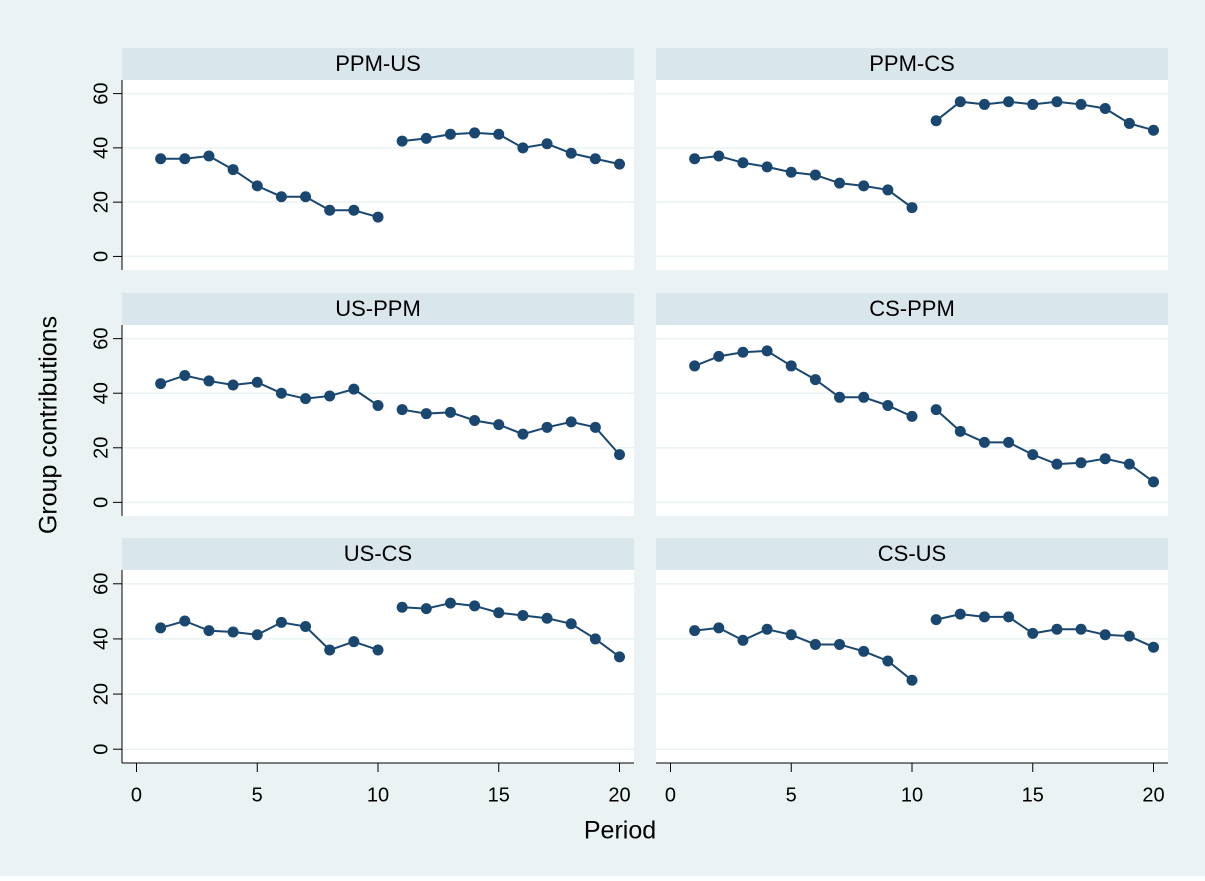 This screenshot has width=1205, height=881. I want to click on x-tick-label: 0, so click(670, 795).